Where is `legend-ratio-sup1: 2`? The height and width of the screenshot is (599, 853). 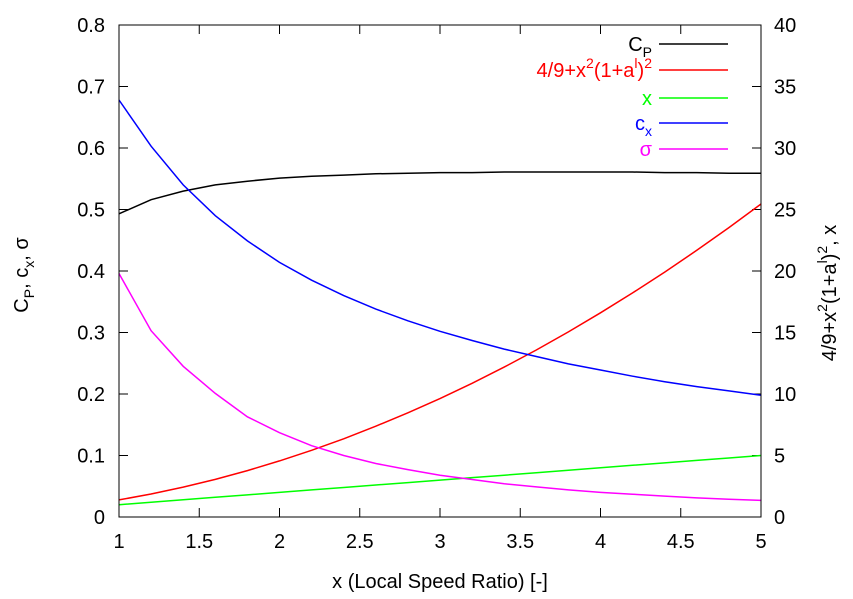
legend-ratio-sup1: 2 is located at coordinates (590, 63).